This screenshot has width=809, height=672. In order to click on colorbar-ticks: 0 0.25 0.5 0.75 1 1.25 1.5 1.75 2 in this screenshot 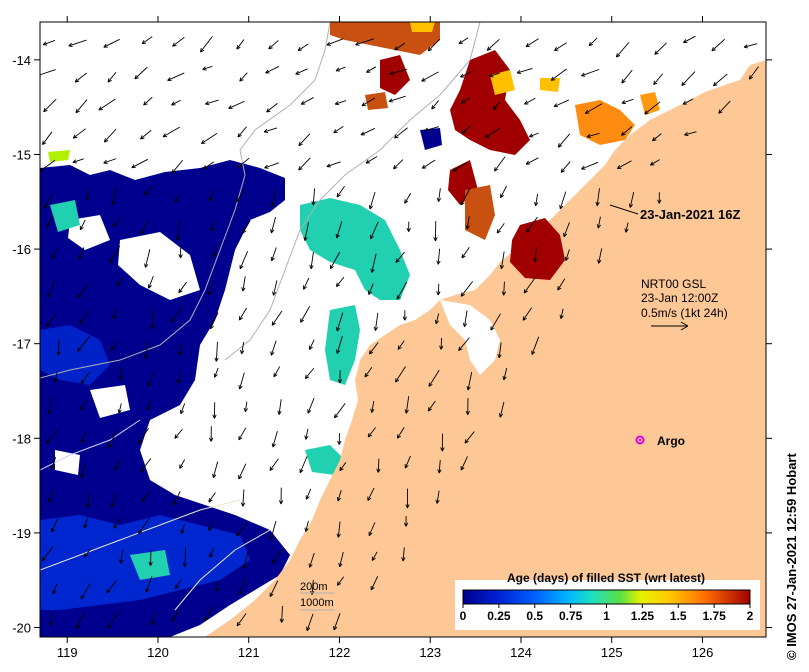, I will do `click(607, 613)`.